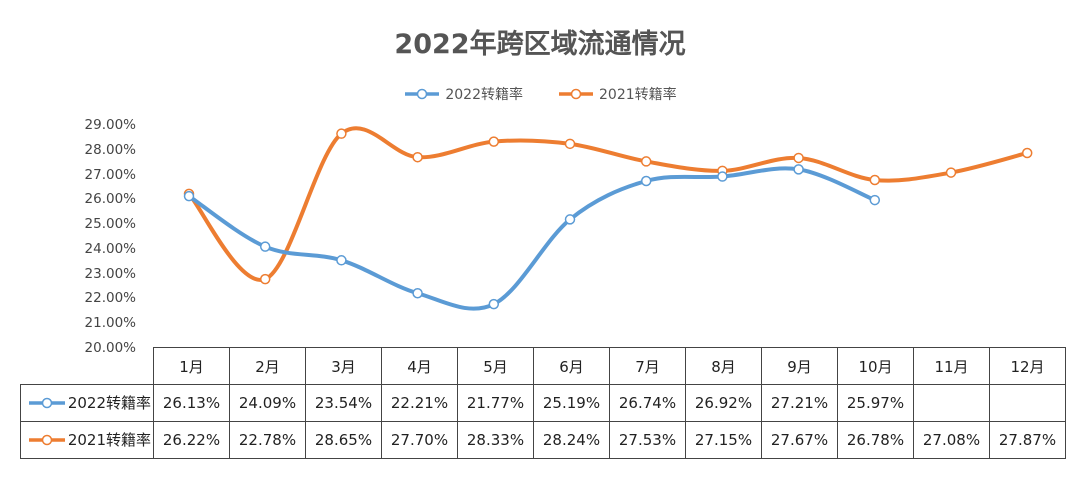 The height and width of the screenshot is (491, 1080). I want to click on y-tick-label: 22.00%, so click(110, 298).